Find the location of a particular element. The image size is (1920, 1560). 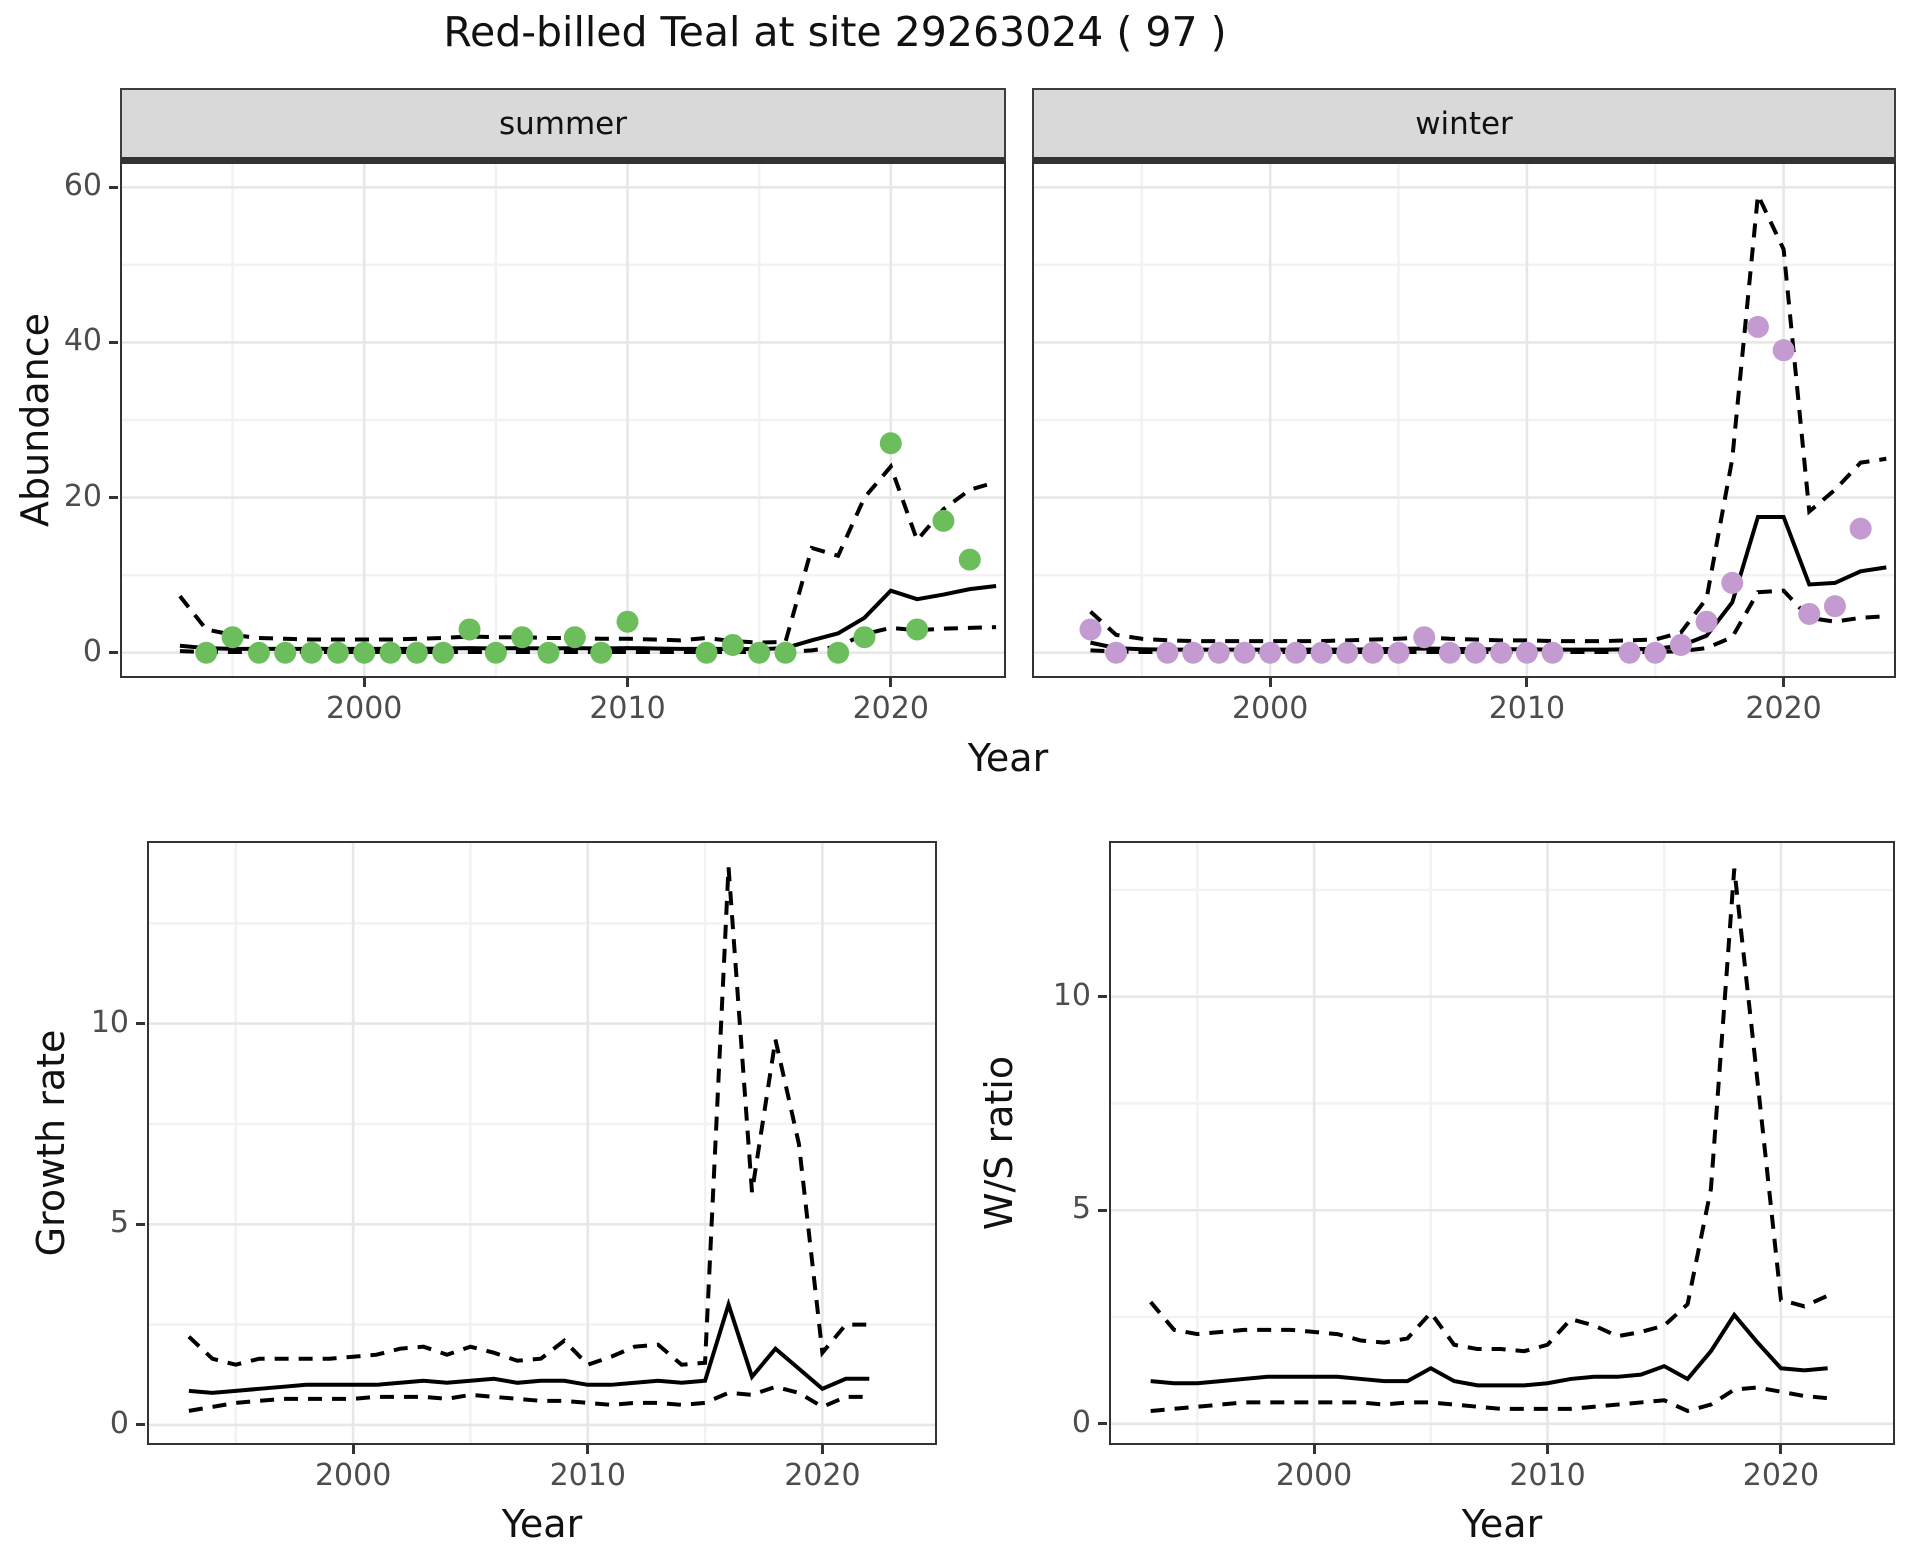

ws-year-axis-title: Year is located at coordinates (1502, 1524).